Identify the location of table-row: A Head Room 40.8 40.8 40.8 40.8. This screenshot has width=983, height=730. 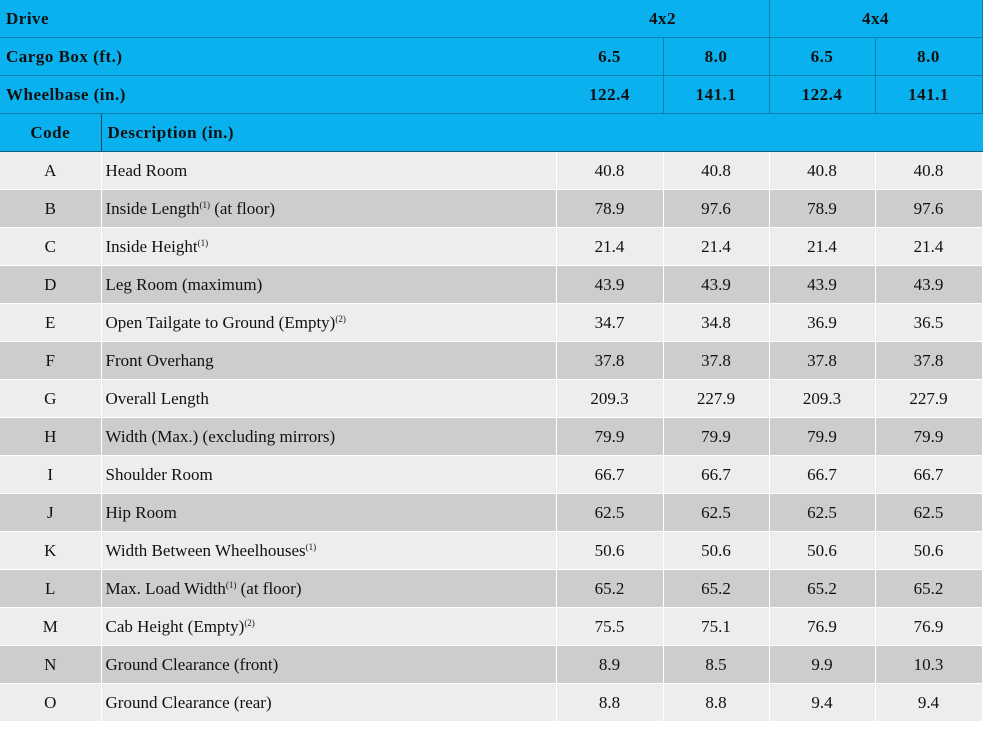
(491, 170).